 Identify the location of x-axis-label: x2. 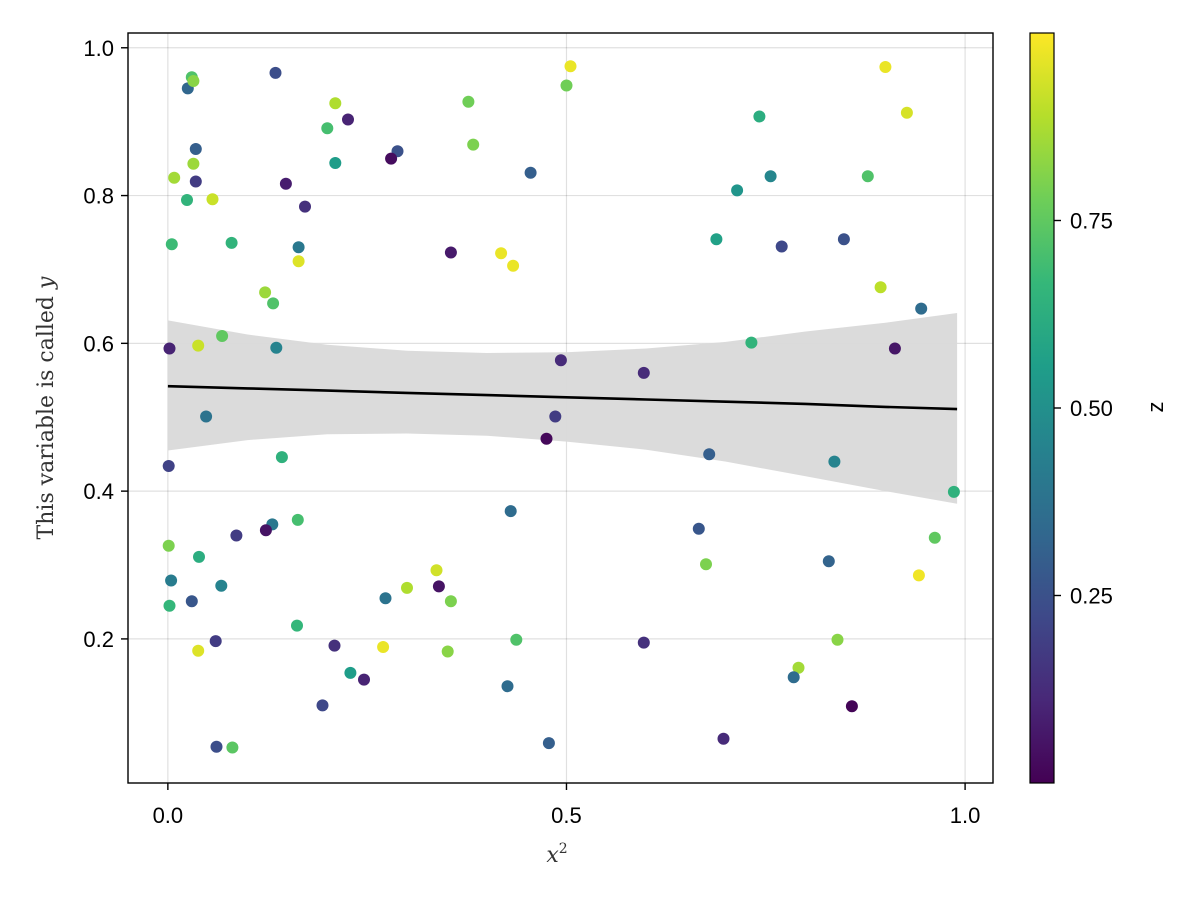
(556, 854).